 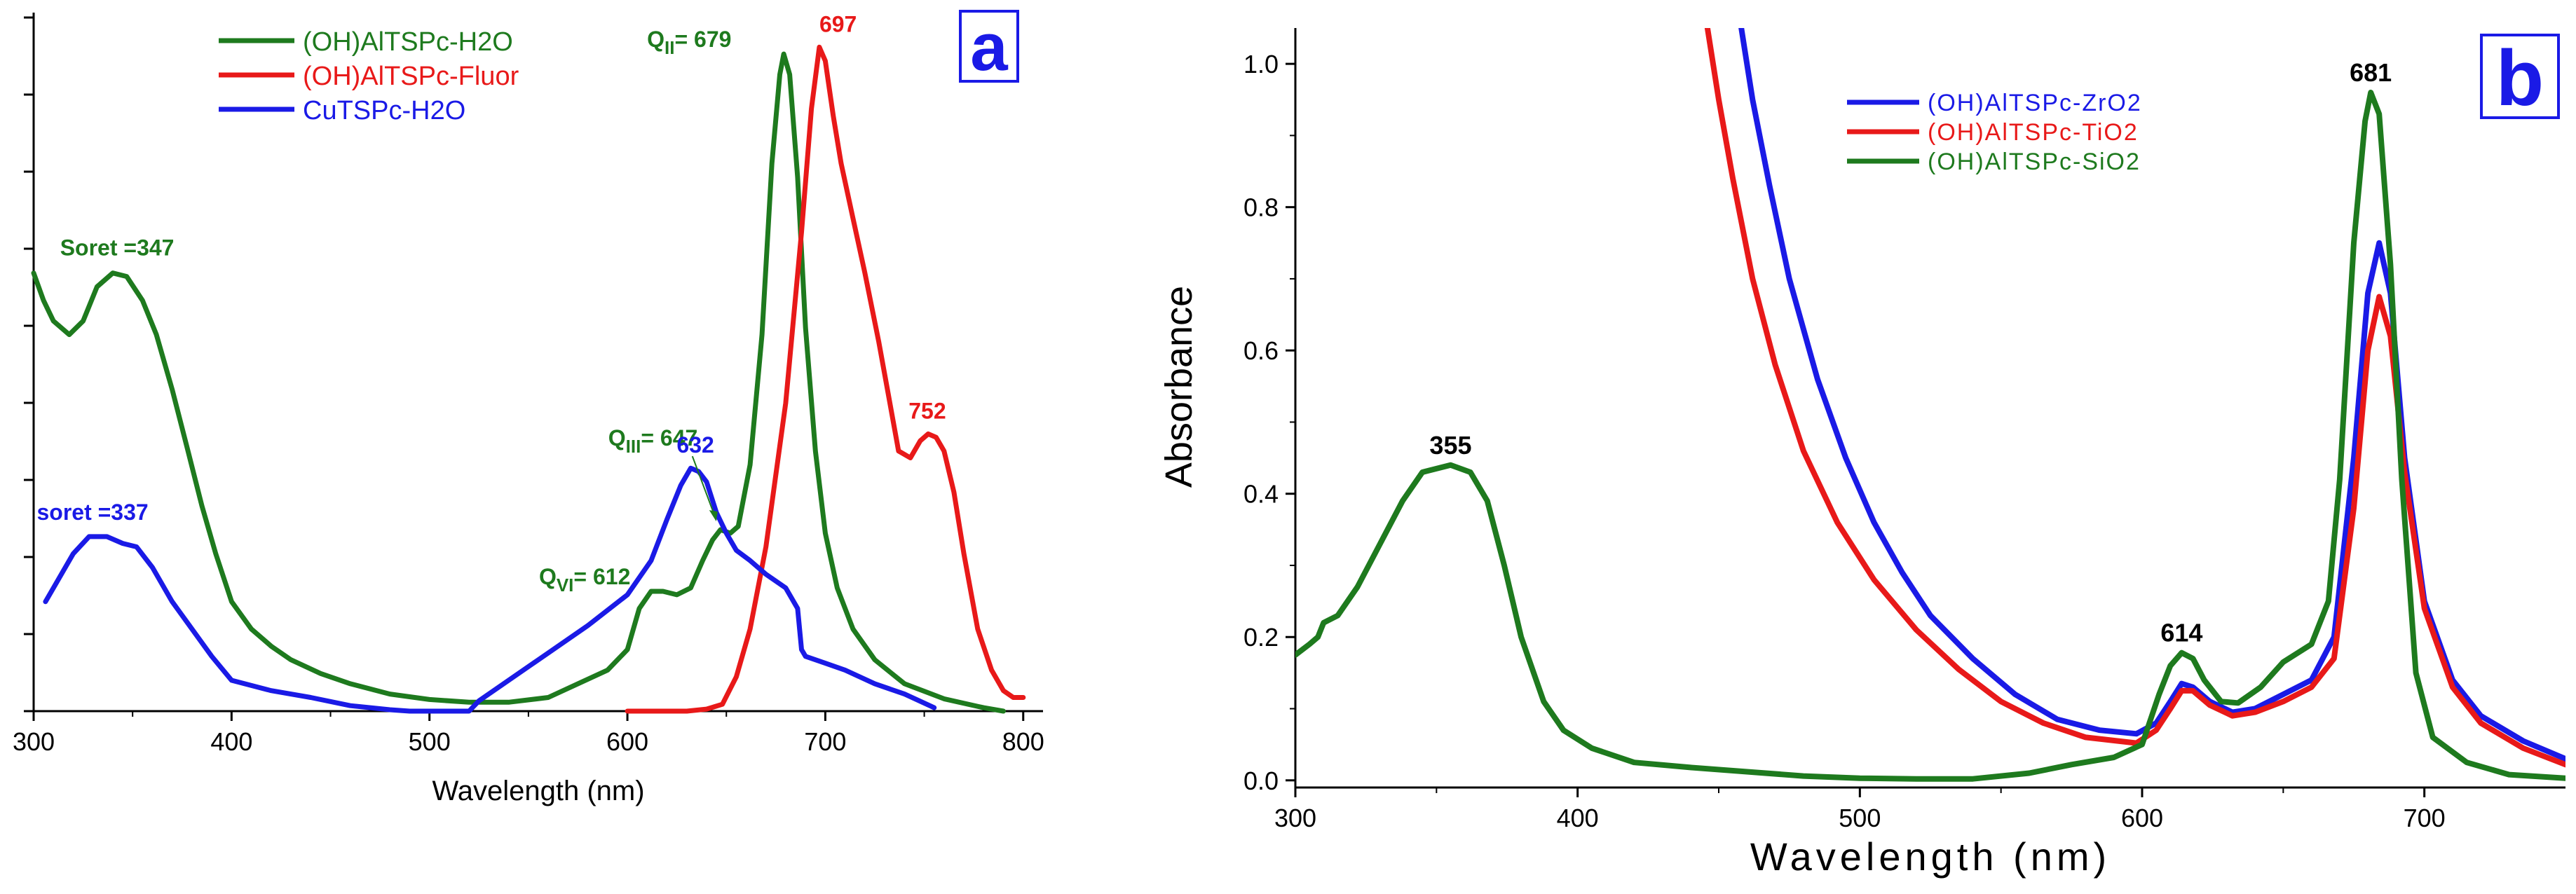 I want to click on peak-annotation: QIII= 647, so click(x=653, y=441).